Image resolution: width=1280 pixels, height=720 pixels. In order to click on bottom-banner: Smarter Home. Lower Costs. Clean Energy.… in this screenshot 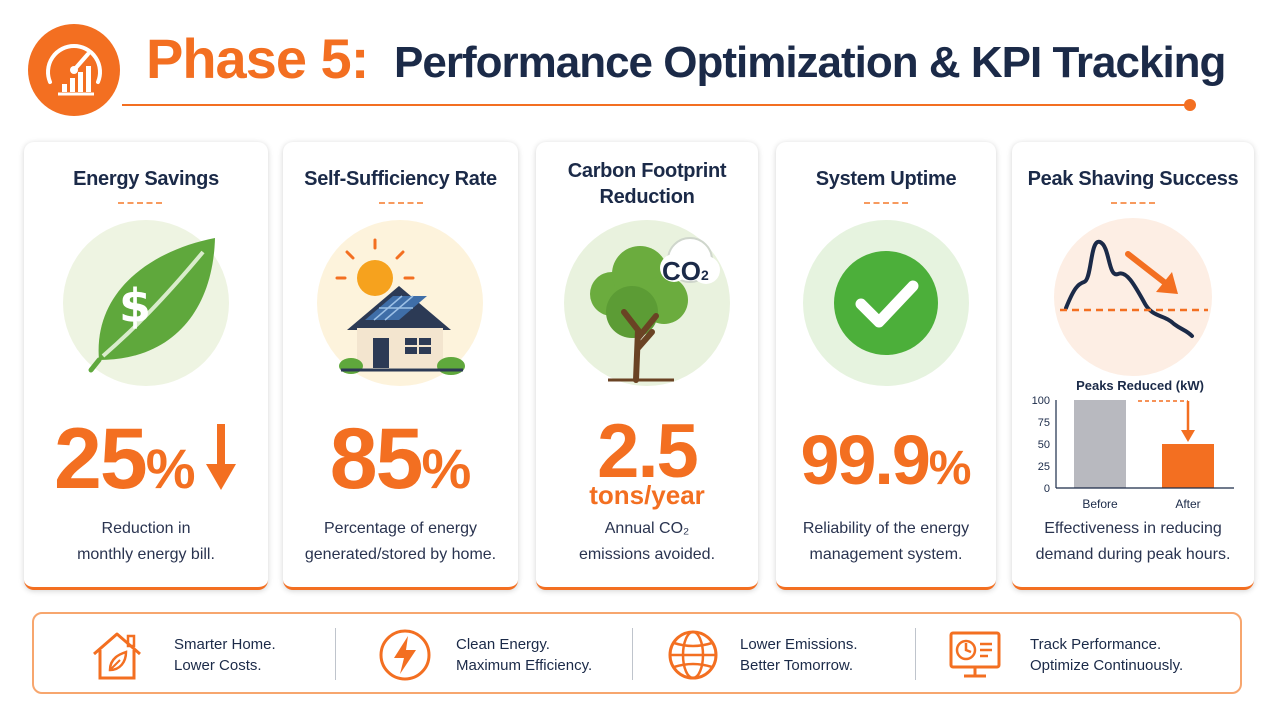, I will do `click(637, 653)`.